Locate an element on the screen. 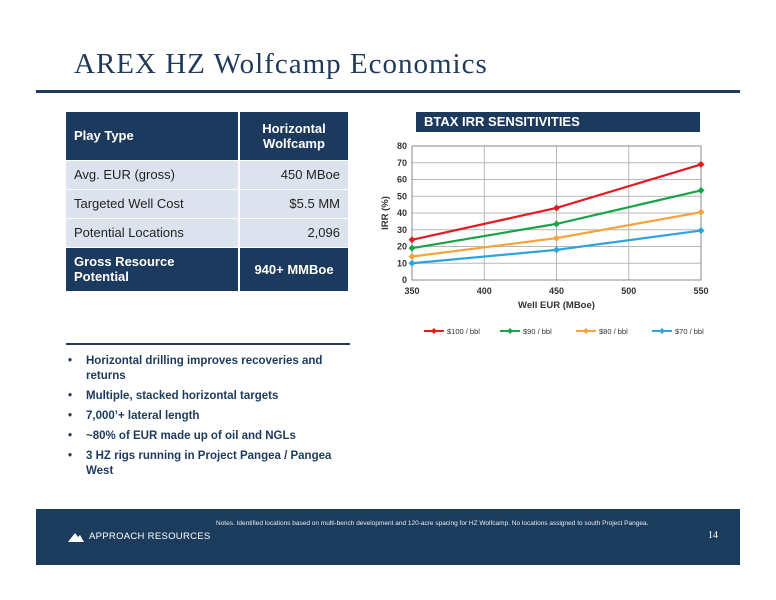 This screenshot has height=600, width=776. y-tick-label: 10 is located at coordinates (402, 263).